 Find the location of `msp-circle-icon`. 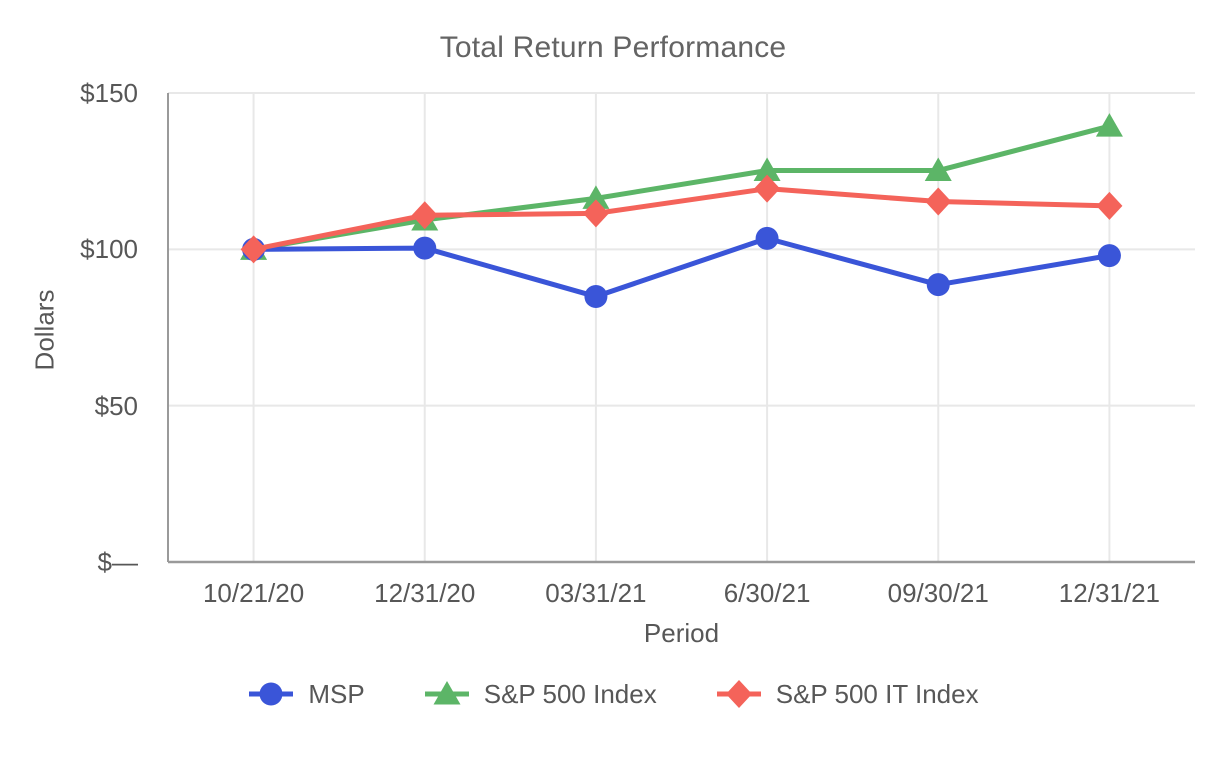

msp-circle-icon is located at coordinates (271, 694).